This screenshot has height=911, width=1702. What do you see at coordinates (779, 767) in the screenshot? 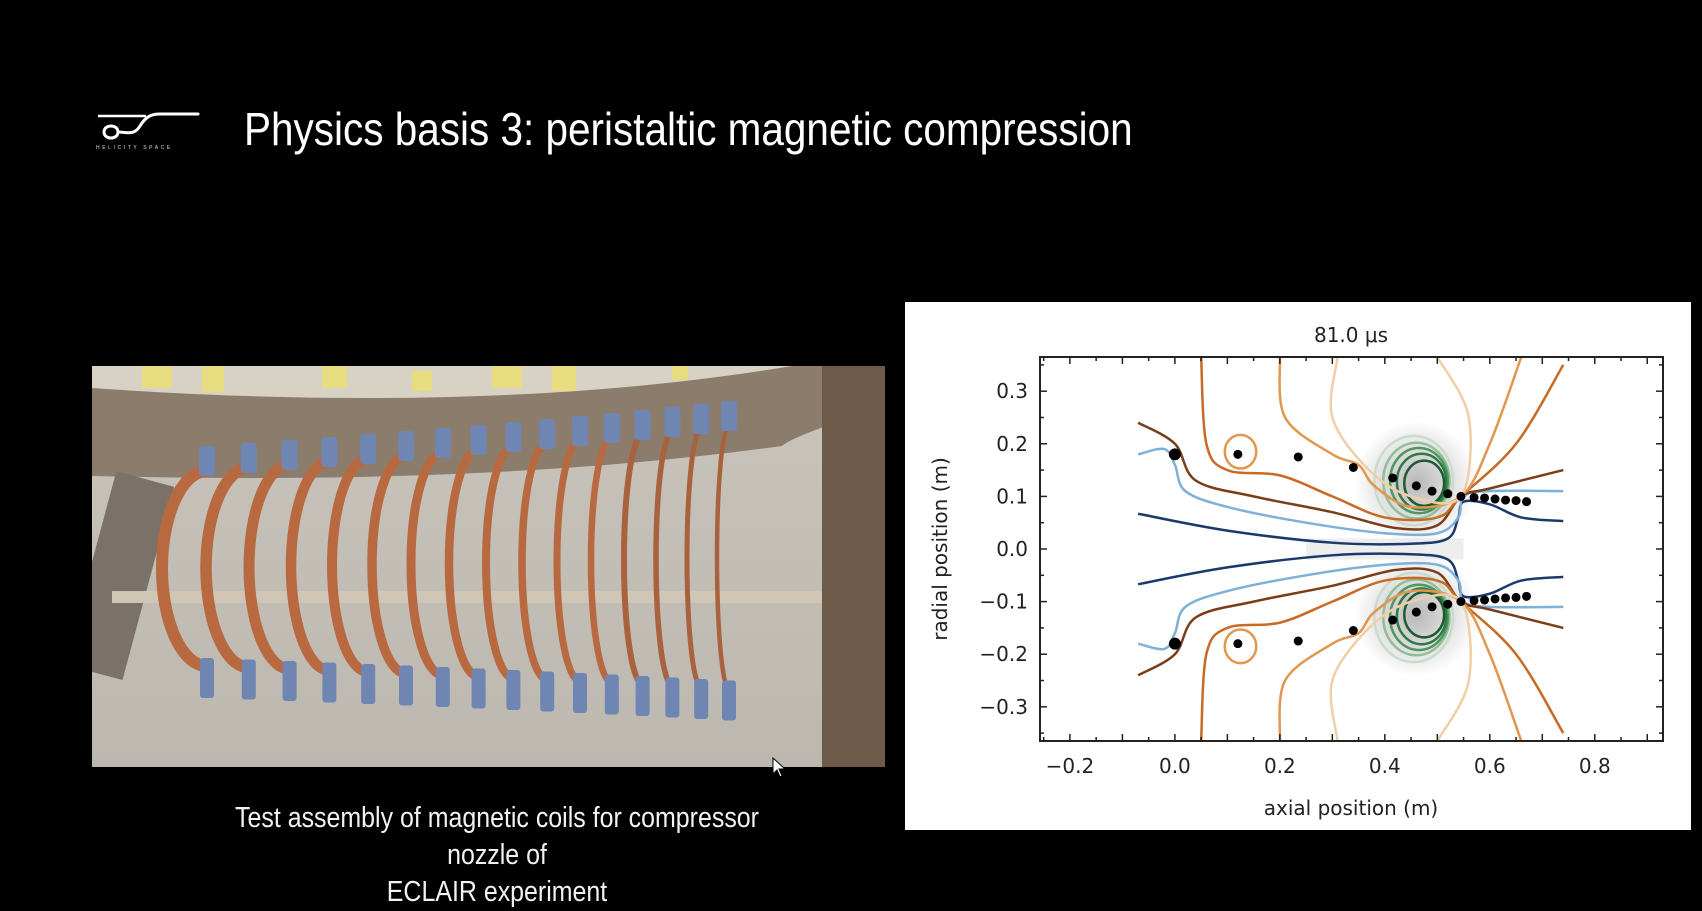
I see `mouse-cursor-icon` at bounding box center [779, 767].